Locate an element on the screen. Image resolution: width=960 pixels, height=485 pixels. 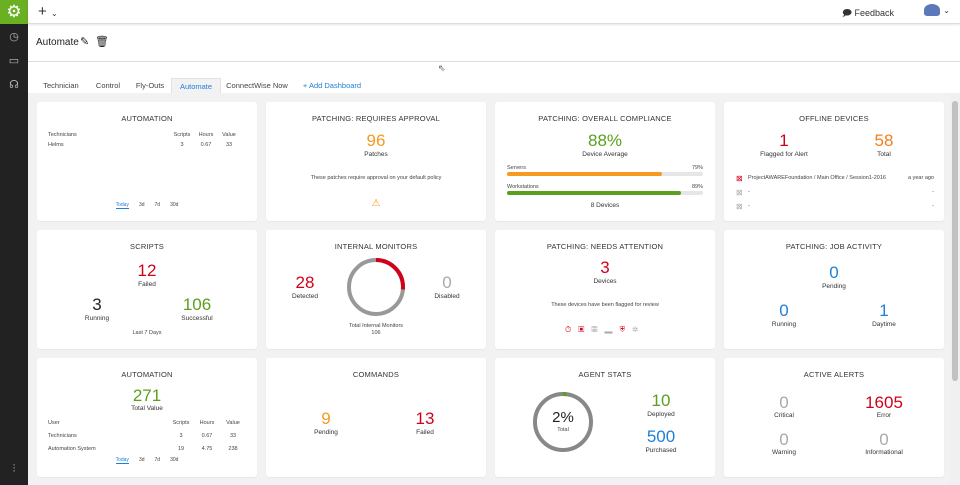
tab-control: Control is located at coordinates (108, 85).